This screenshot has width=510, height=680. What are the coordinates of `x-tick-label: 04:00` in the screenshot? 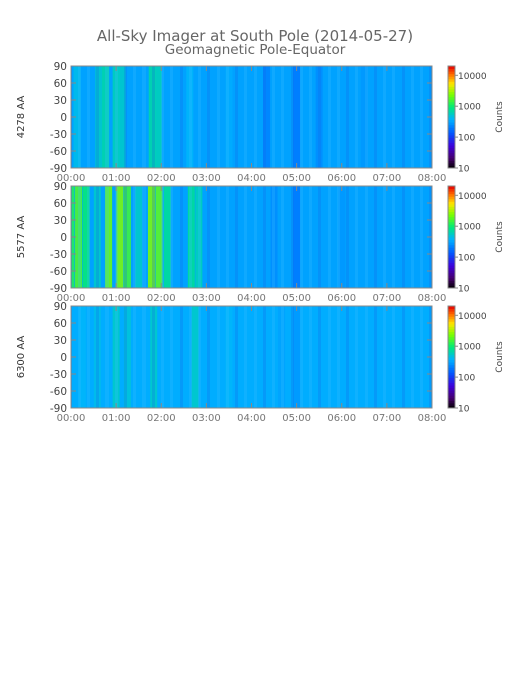 It's located at (251, 298).